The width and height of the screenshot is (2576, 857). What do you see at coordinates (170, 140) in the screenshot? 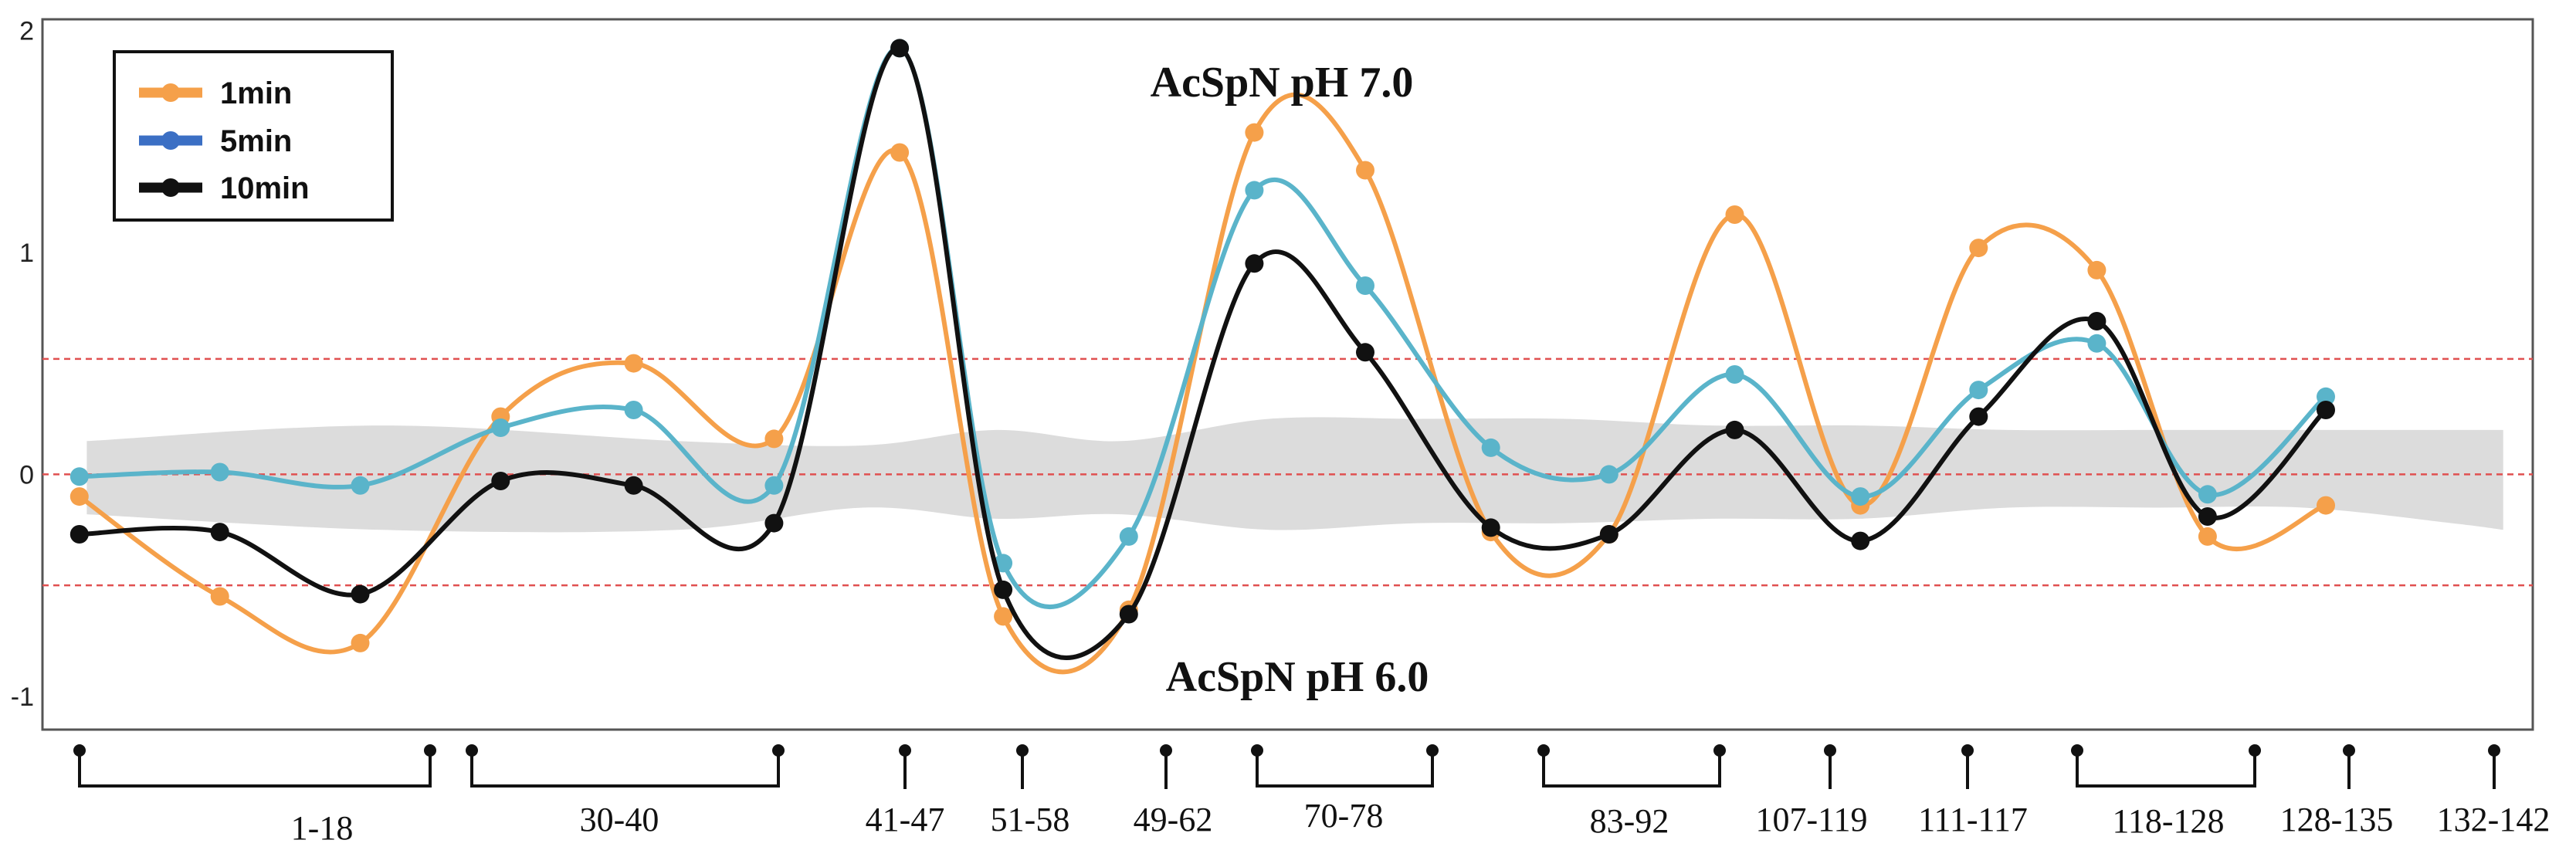
I see `legend-marker-5min` at bounding box center [170, 140].